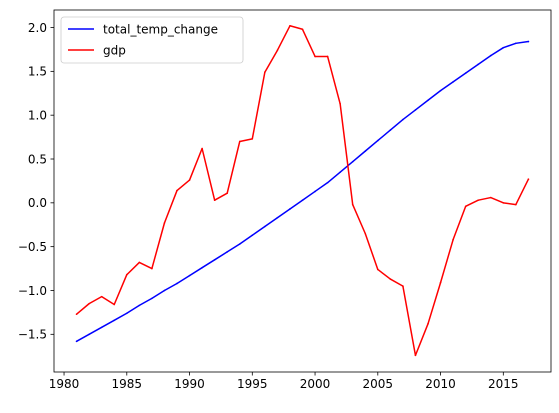 The image size is (559, 413). Describe the element at coordinates (428, 323) in the screenshot. I see `data-point-gdp-2009` at that location.